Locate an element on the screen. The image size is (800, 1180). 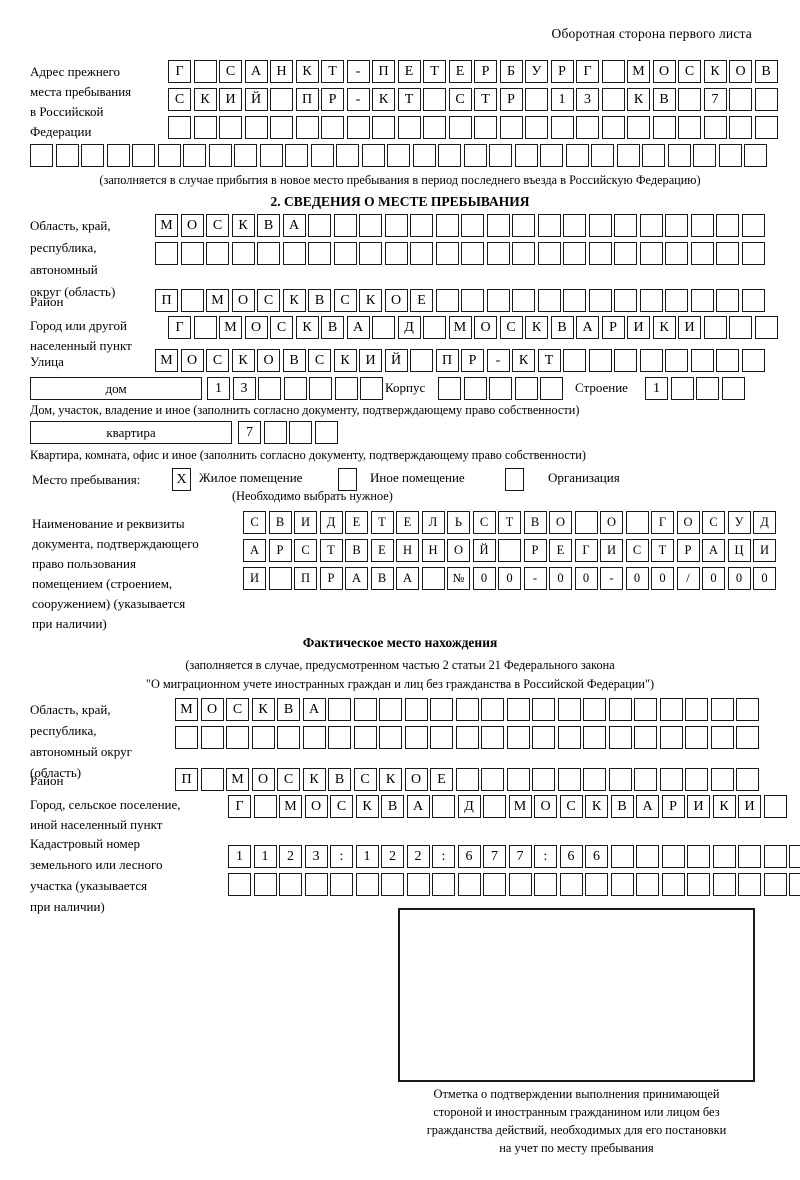
char-cell: - is located at coordinates (611, 578).